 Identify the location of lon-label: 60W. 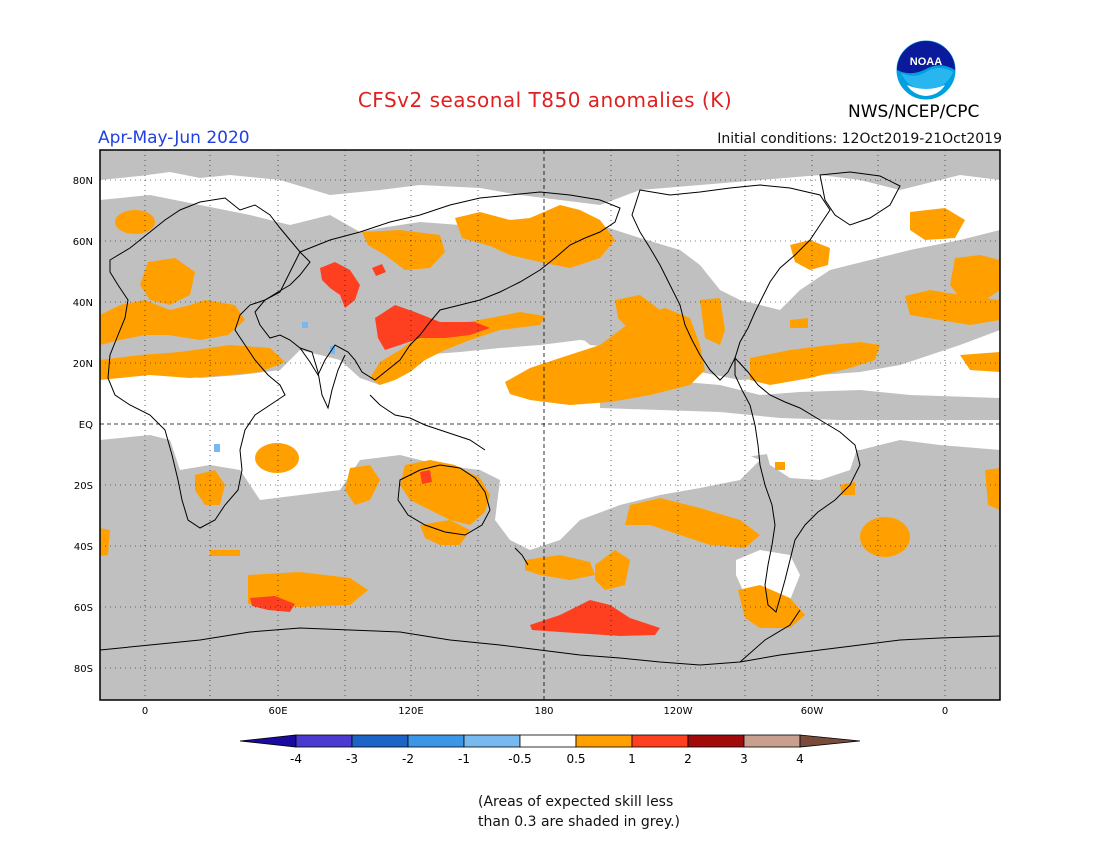
(812, 711).